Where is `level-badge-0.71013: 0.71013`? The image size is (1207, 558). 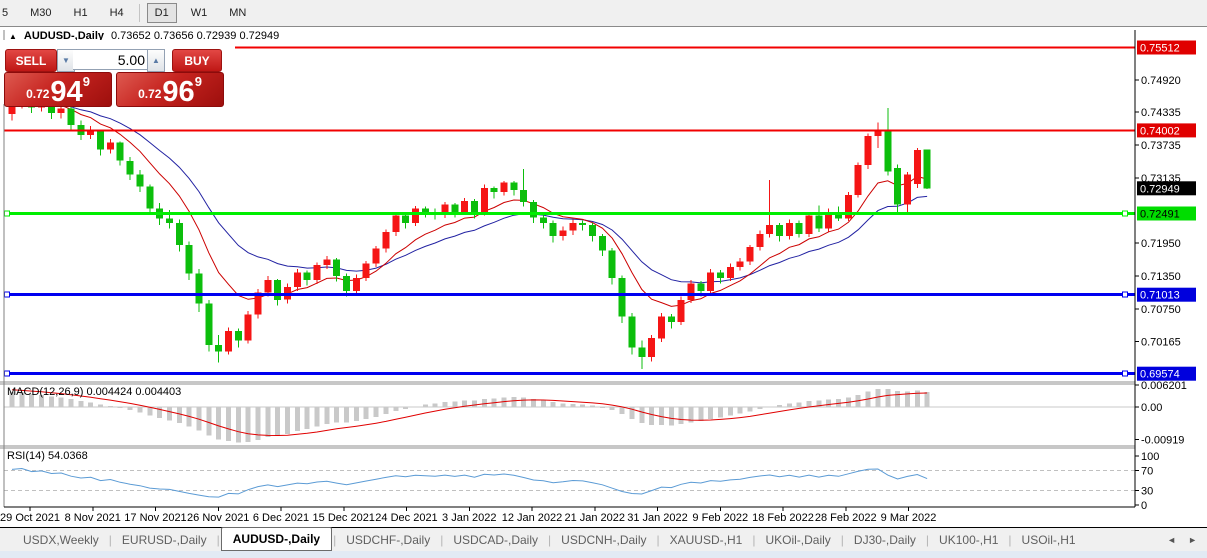
level-badge-0.71013: 0.71013 is located at coordinates (1166, 294).